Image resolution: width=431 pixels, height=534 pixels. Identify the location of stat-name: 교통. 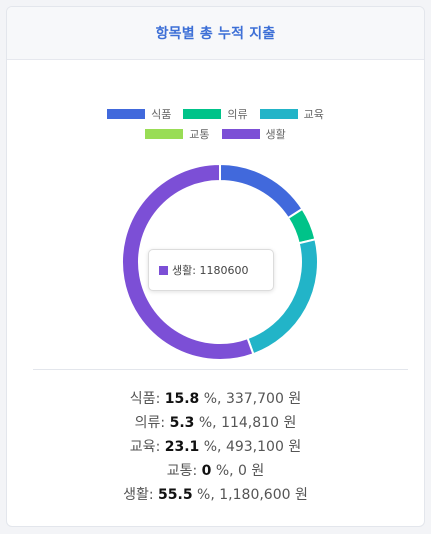
(179, 471).